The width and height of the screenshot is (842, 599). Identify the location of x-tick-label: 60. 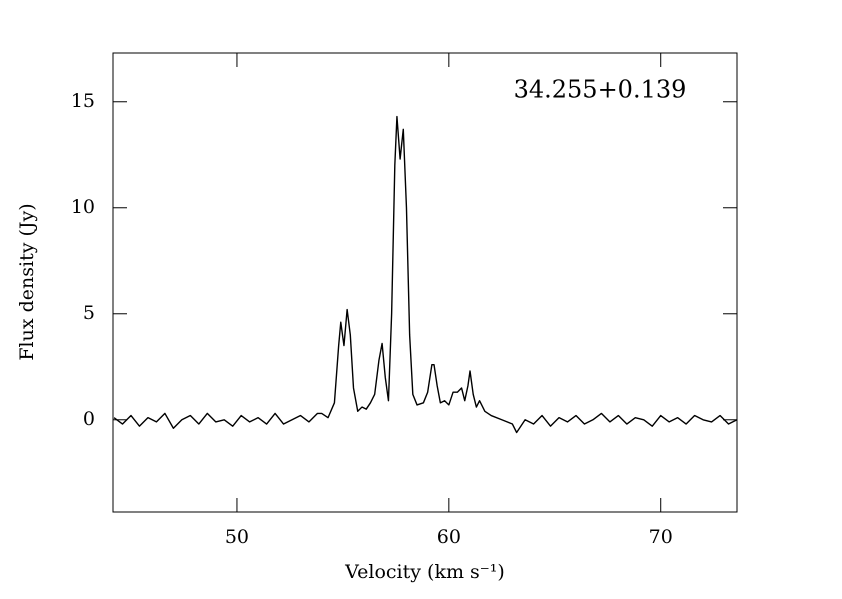
(449, 537).